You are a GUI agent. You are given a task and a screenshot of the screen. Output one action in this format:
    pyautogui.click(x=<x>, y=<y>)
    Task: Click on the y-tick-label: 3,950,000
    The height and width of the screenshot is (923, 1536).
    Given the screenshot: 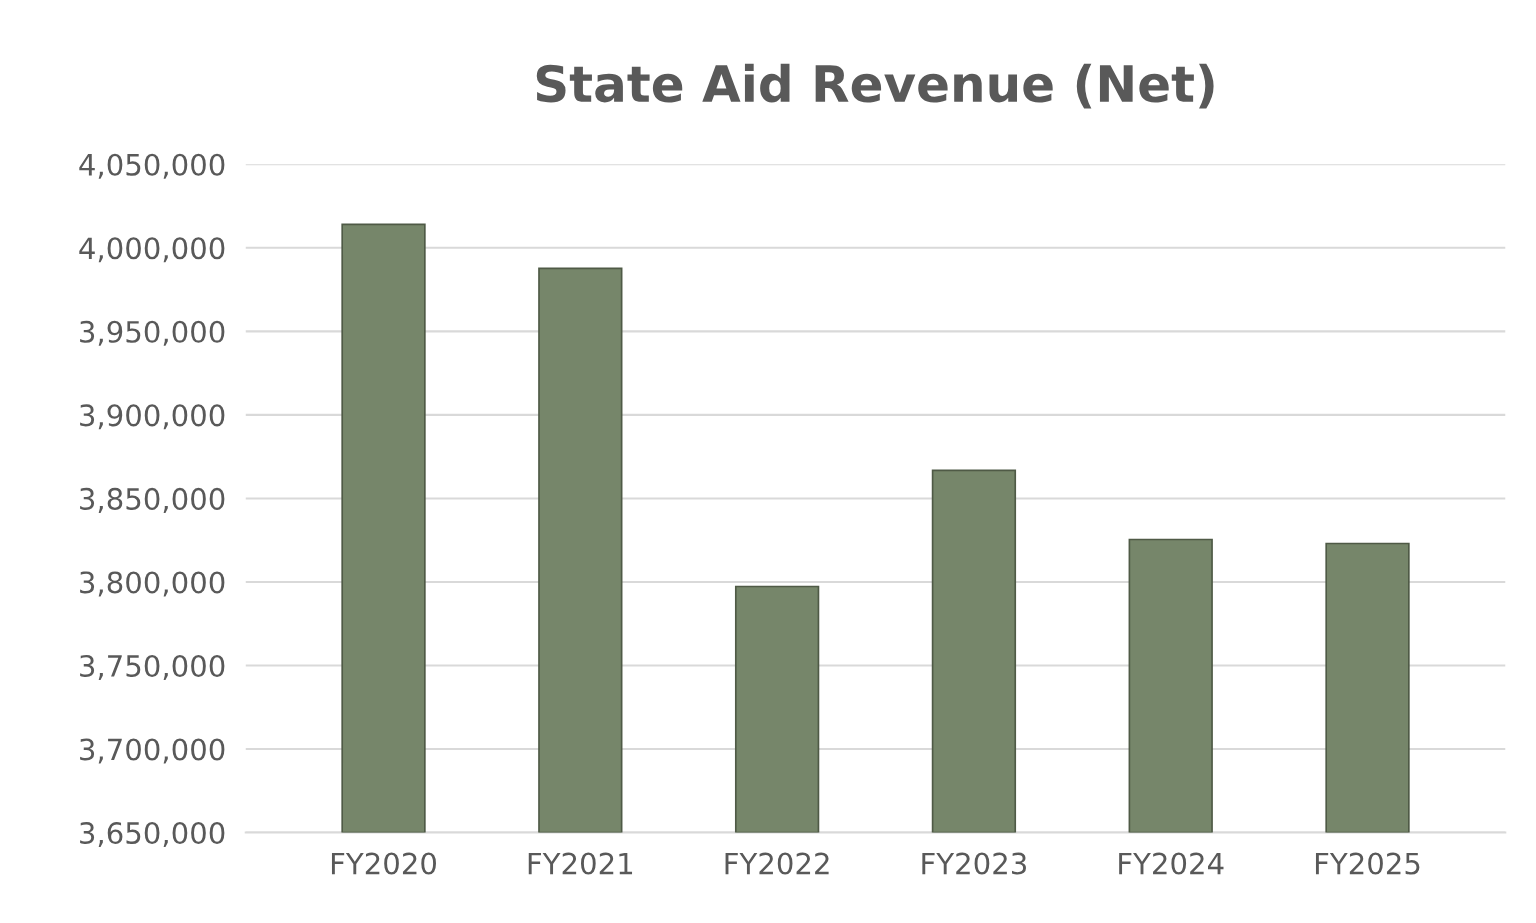 What is the action you would take?
    pyautogui.click(x=152, y=333)
    